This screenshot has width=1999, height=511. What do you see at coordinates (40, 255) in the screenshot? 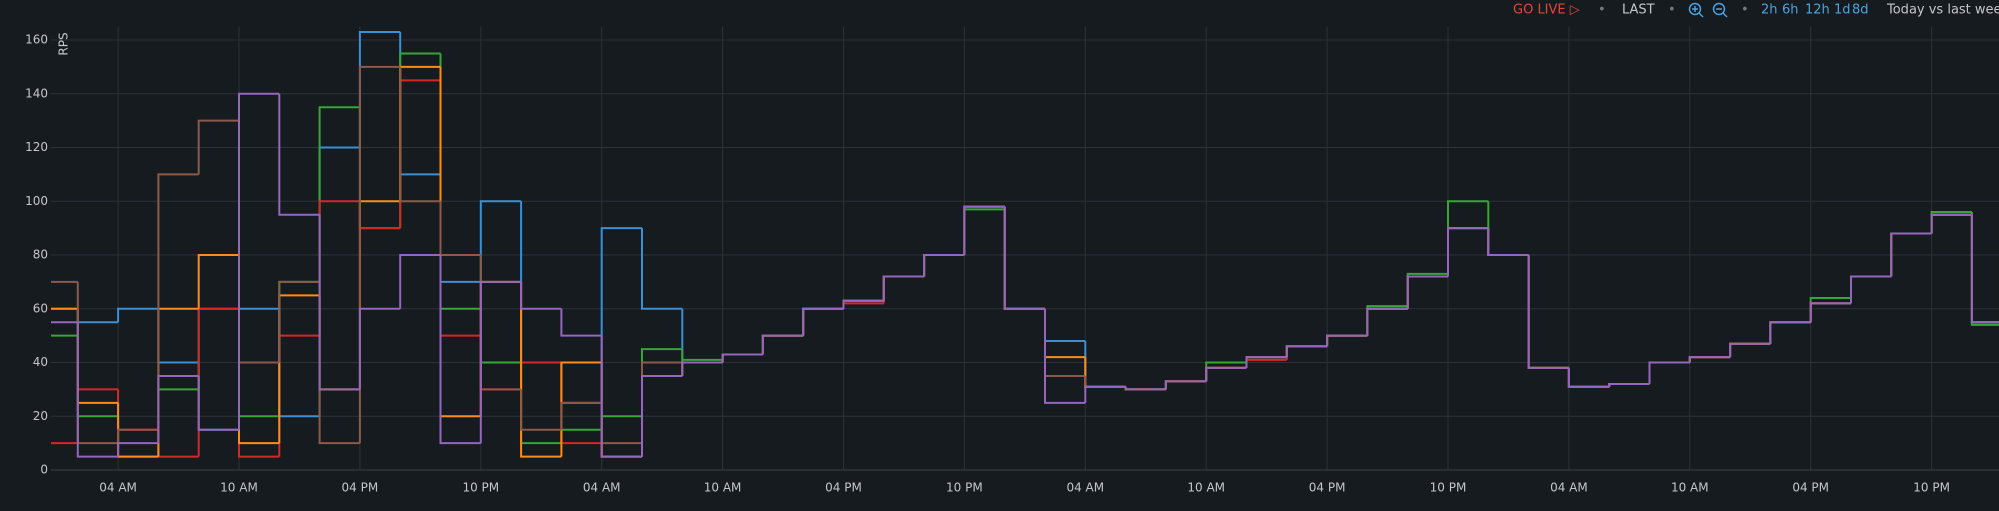
I see `y-tick-label: 80` at bounding box center [40, 255].